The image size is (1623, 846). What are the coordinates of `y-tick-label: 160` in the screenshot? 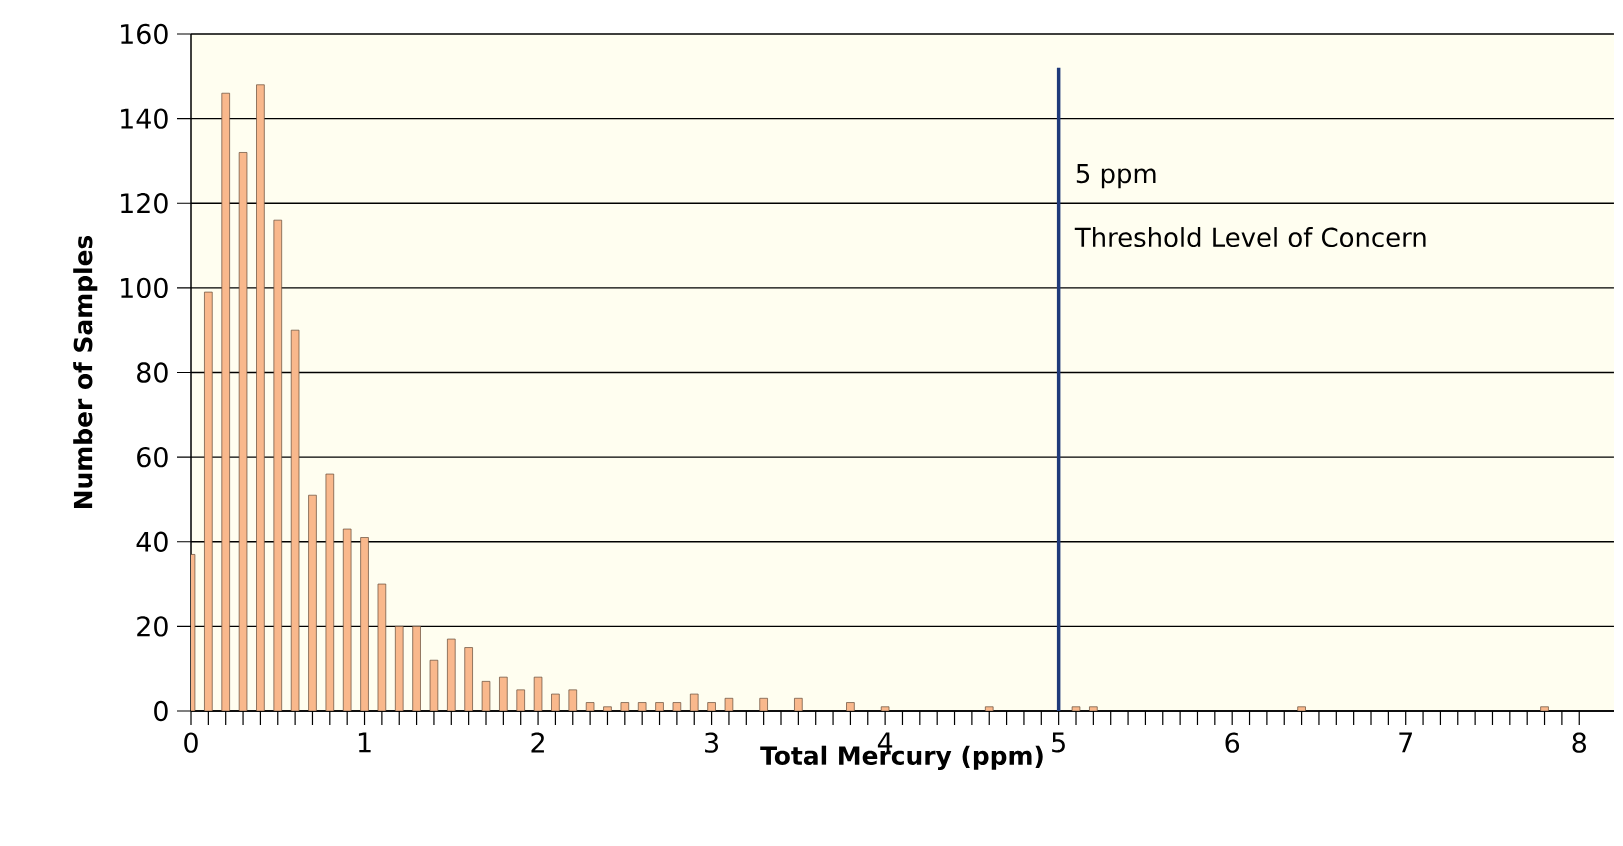 It's located at (144, 34).